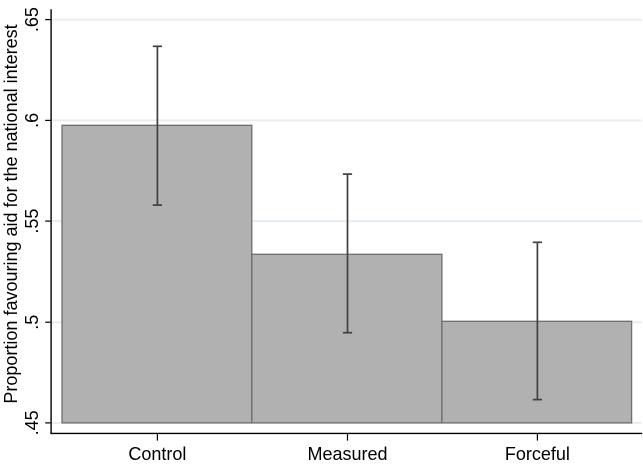 This screenshot has height=464, width=643. I want to click on svg-text: .45, so click(32, 422).